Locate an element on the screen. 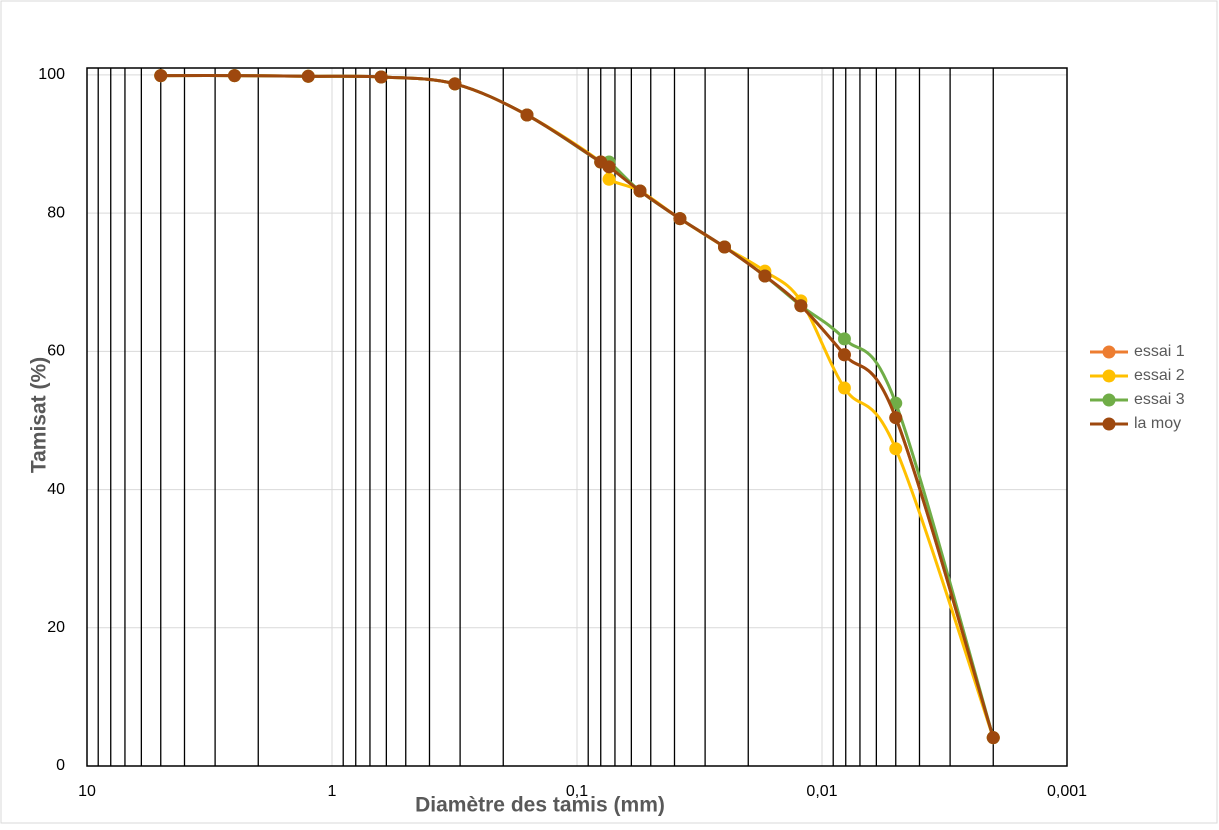 The width and height of the screenshot is (1219, 830). y-axis-title: Tamisat (%) is located at coordinates (39, 415).